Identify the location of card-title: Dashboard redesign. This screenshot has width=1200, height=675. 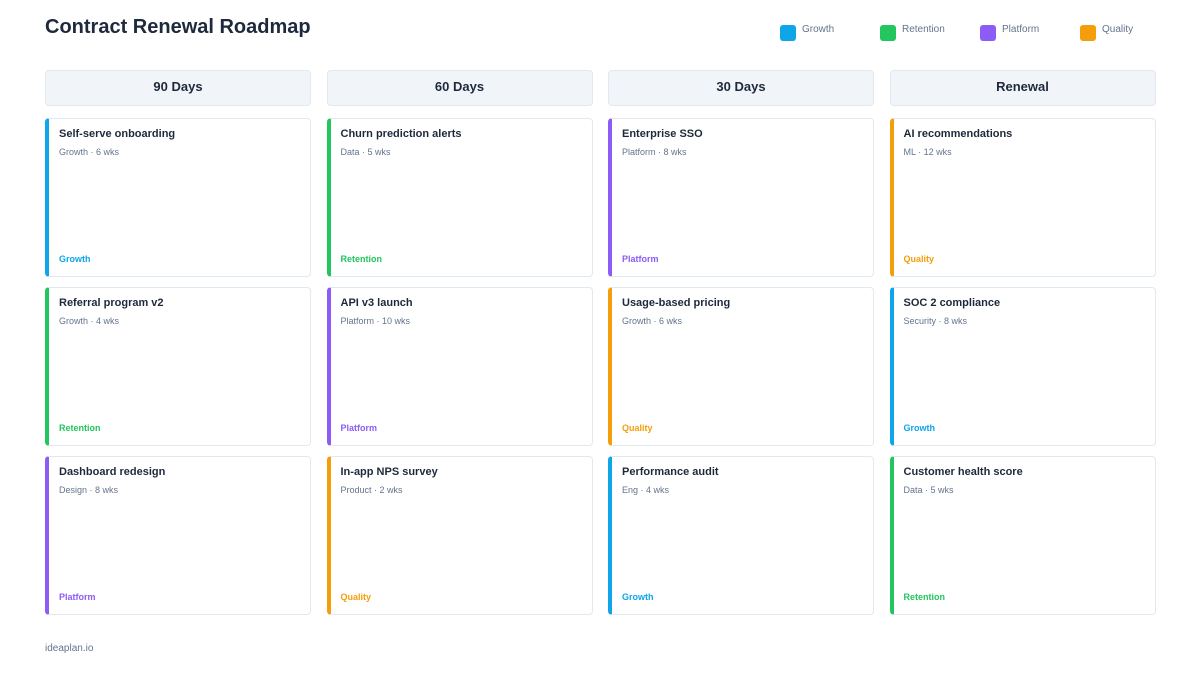
(112, 472).